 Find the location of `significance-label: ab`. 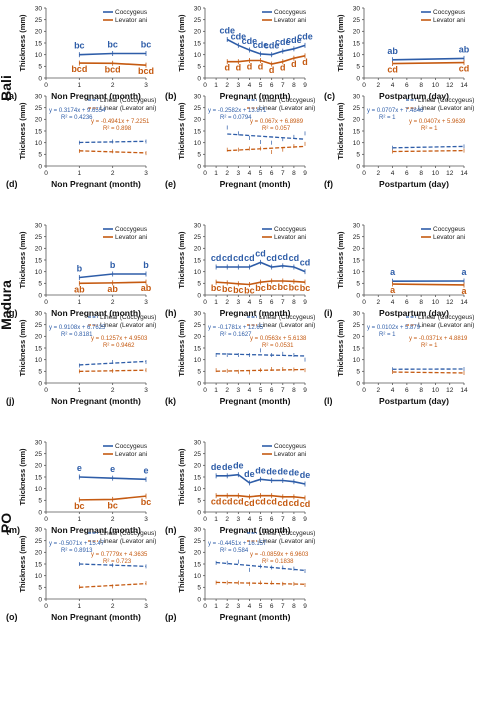

significance-label: ab is located at coordinates (112, 289).